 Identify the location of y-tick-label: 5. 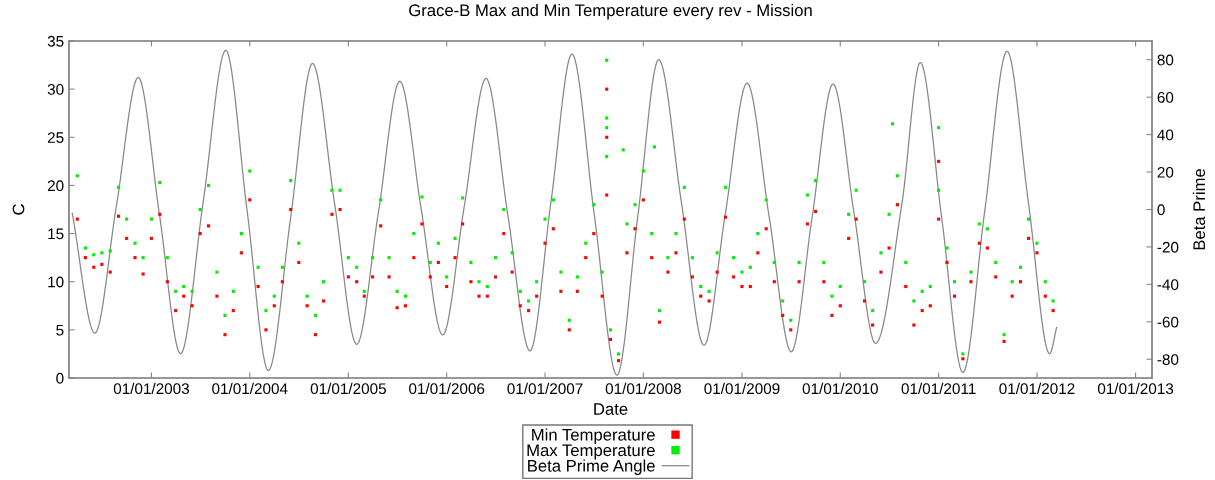
(60, 330).